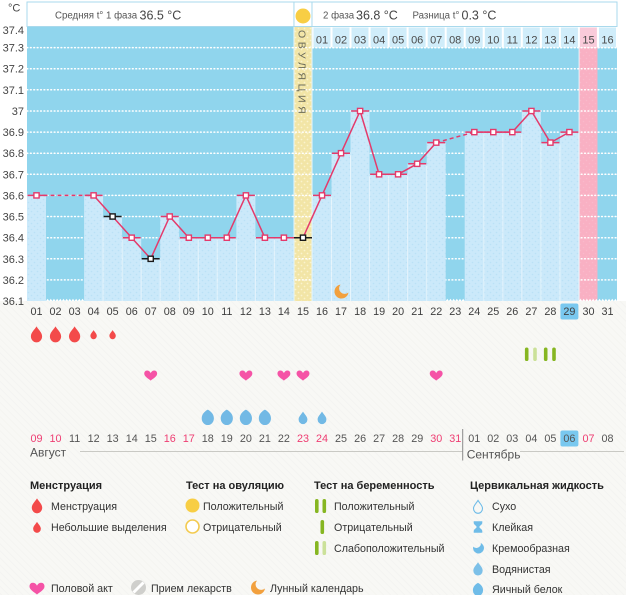 The height and width of the screenshot is (595, 626). Describe the element at coordinates (75, 312) in the screenshot. I see `svg-text: 03` at that location.